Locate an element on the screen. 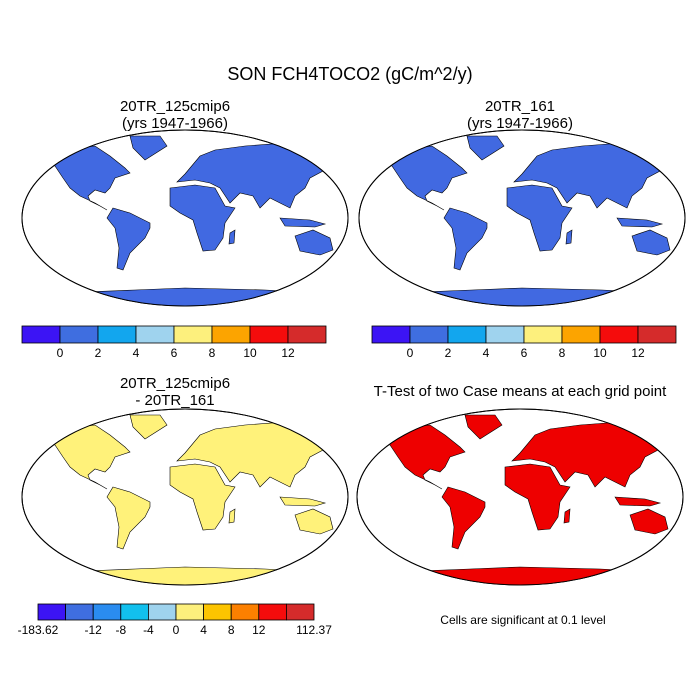  colorbar-label: 112.37 is located at coordinates (314, 630).